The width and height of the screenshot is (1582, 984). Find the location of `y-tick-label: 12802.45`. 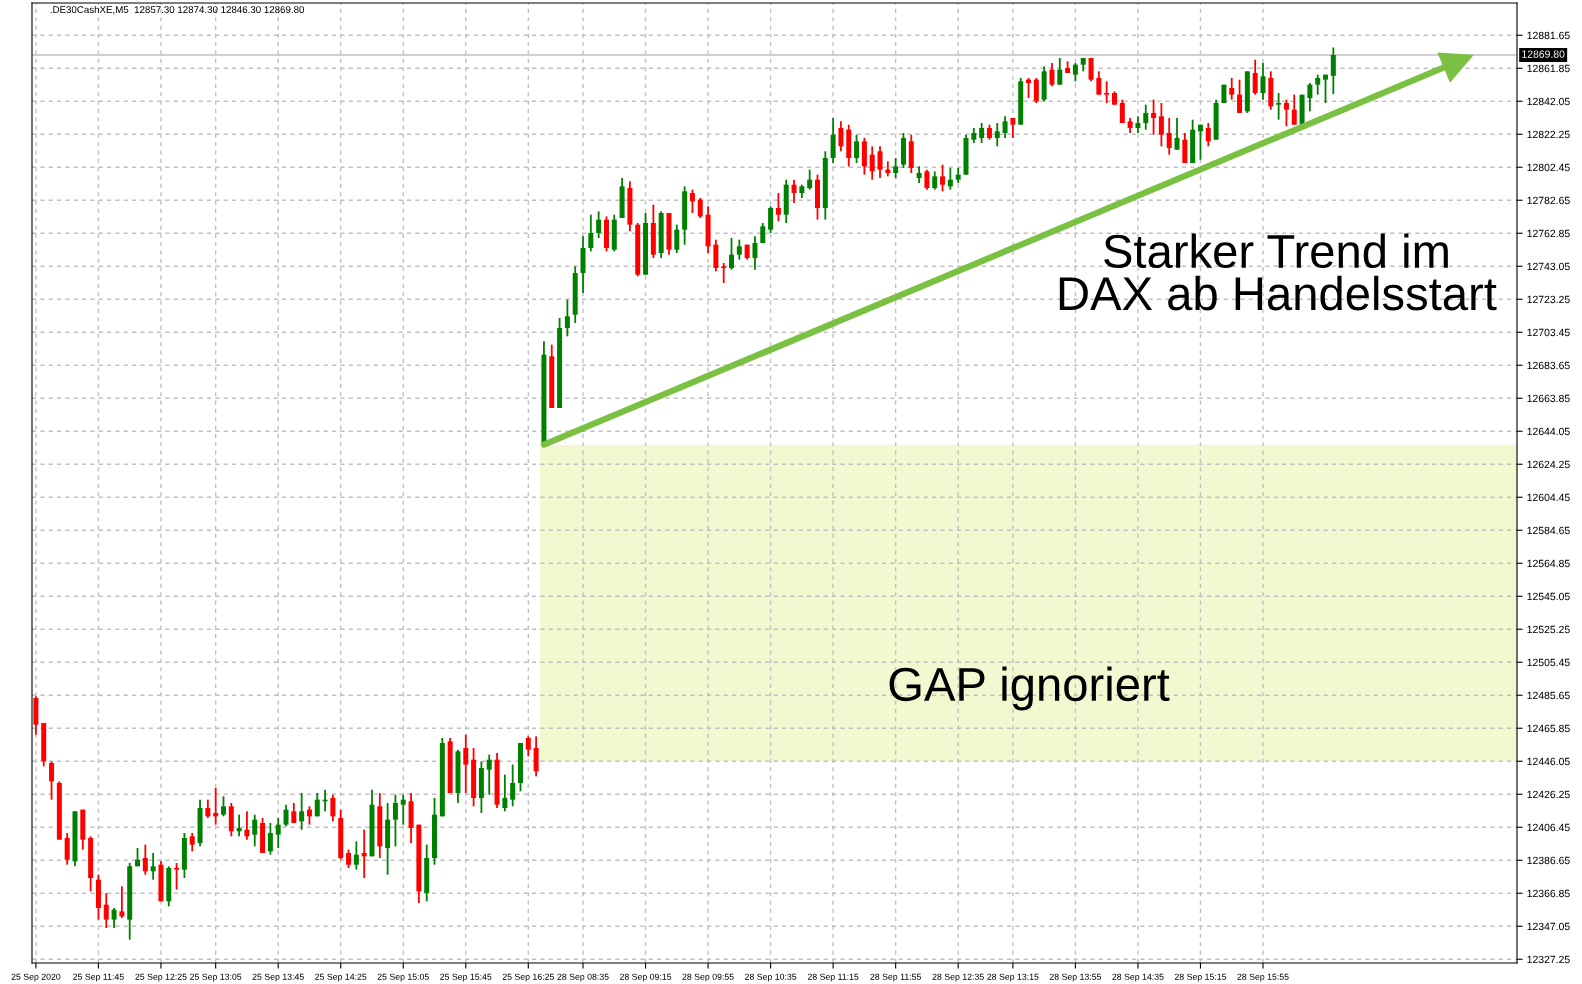

y-tick-label: 12802.45 is located at coordinates (1548, 167).